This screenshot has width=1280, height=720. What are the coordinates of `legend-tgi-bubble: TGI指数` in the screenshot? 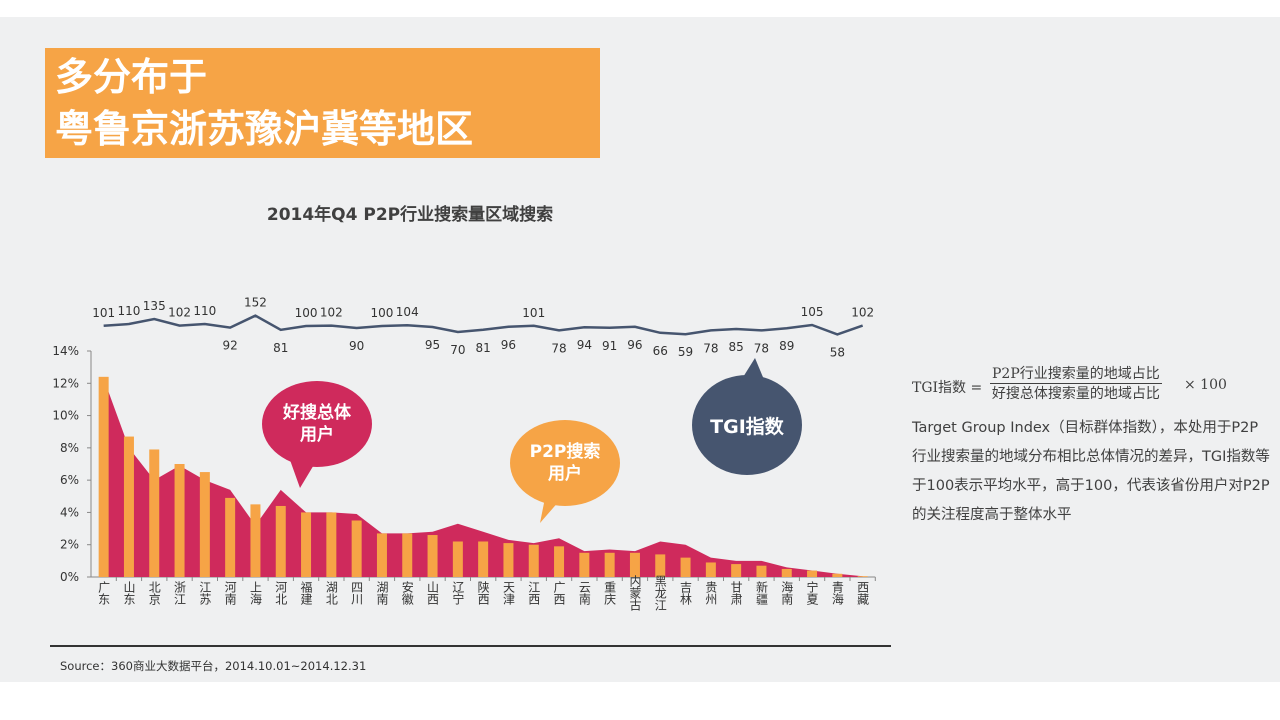 It's located at (747, 425).